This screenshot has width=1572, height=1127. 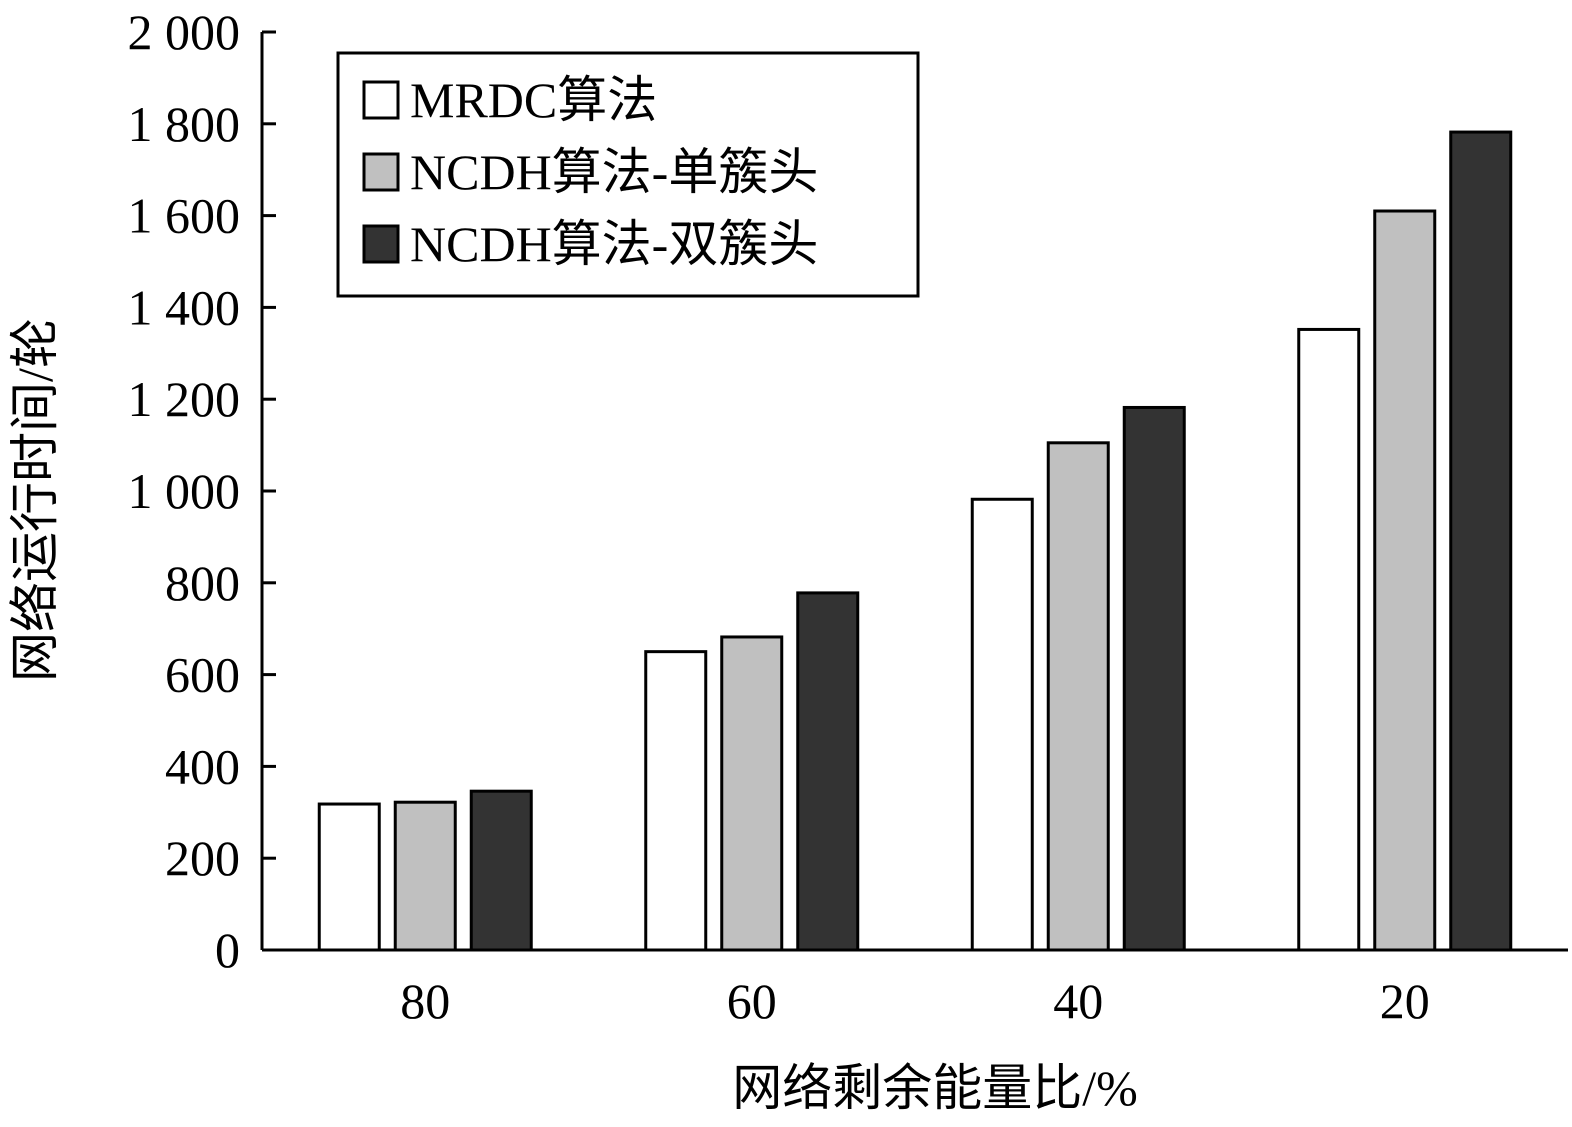 I want to click on x-axis-title: 网络剩余能量比/%, so click(x=935, y=1088).